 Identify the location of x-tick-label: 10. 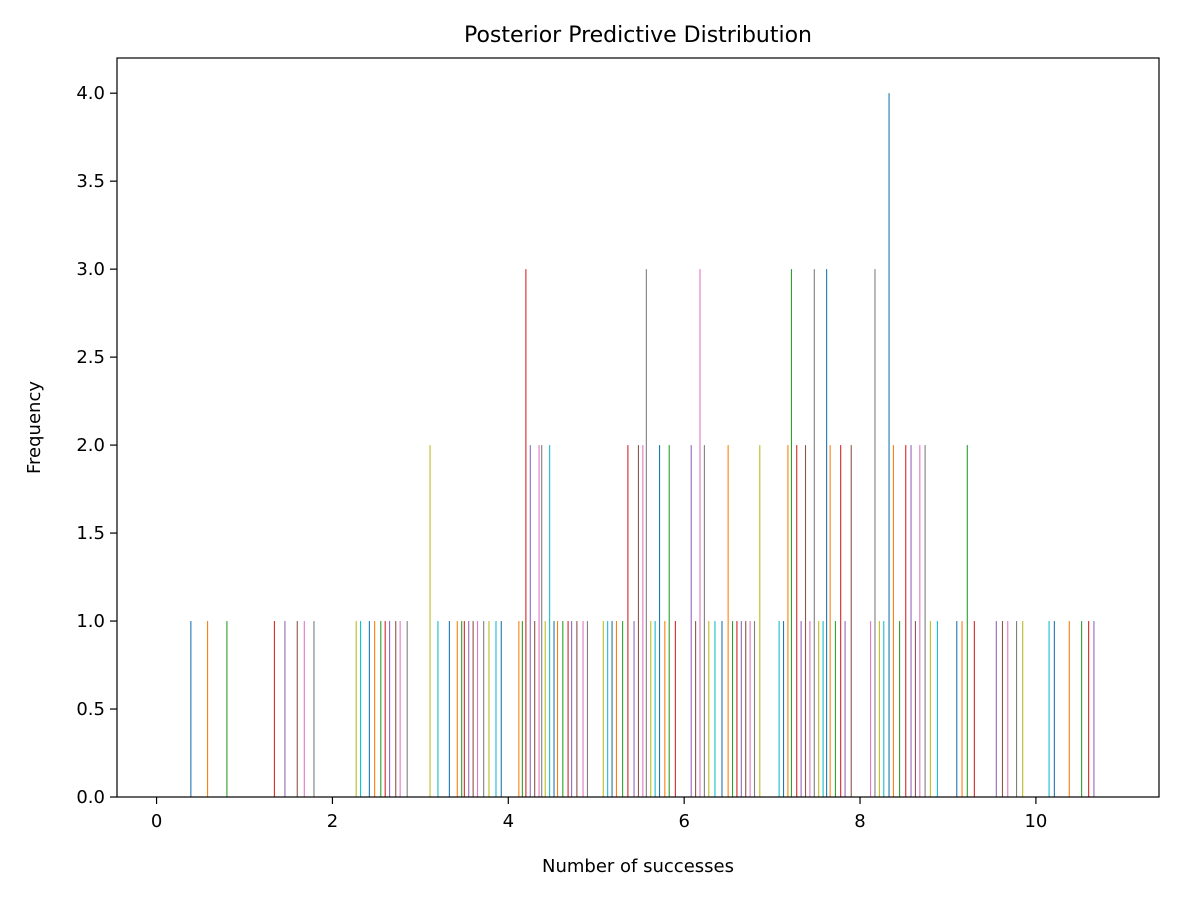
(1035, 821).